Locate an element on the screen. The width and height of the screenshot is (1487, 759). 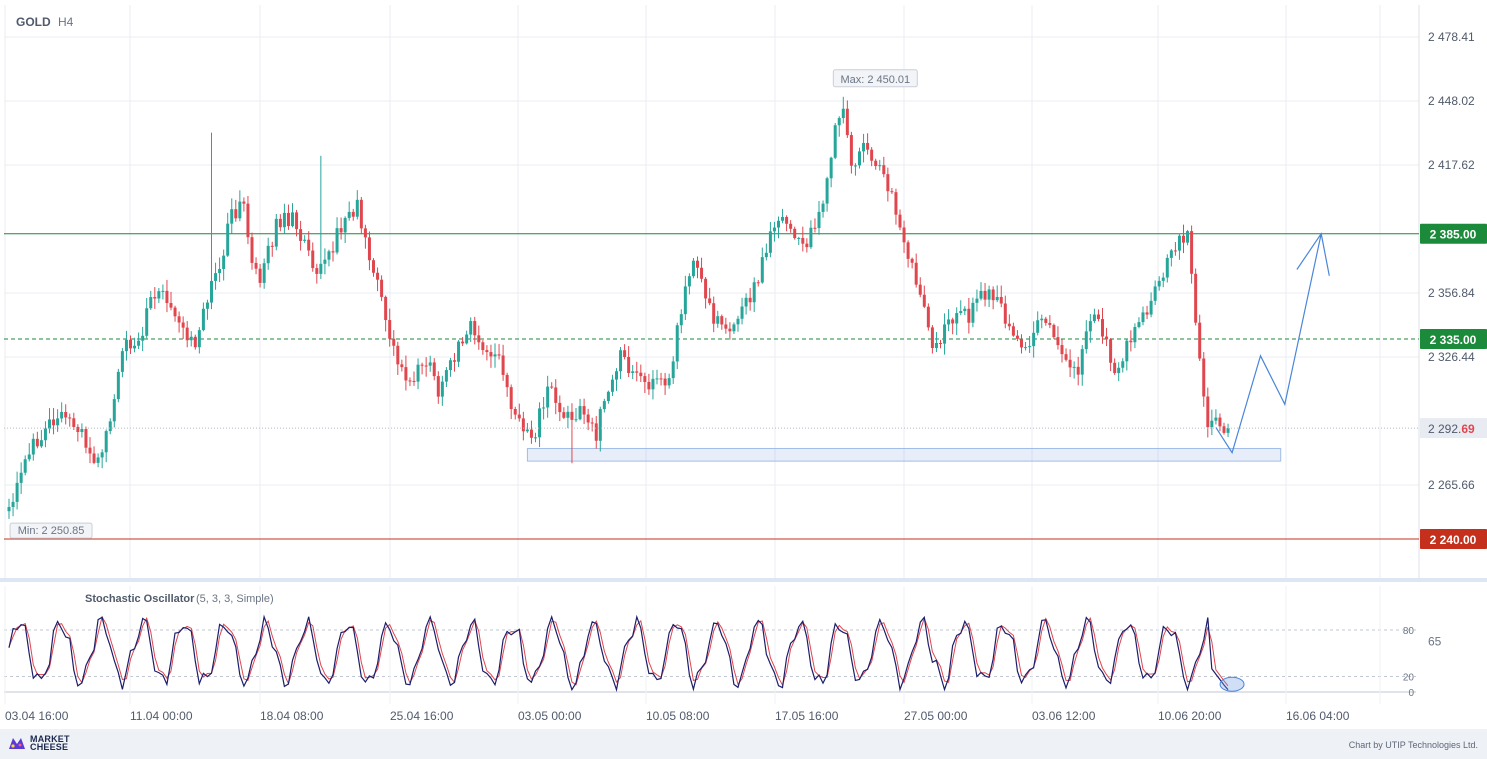
resistance-level-tag: 2 385.00 is located at coordinates (1453, 233).